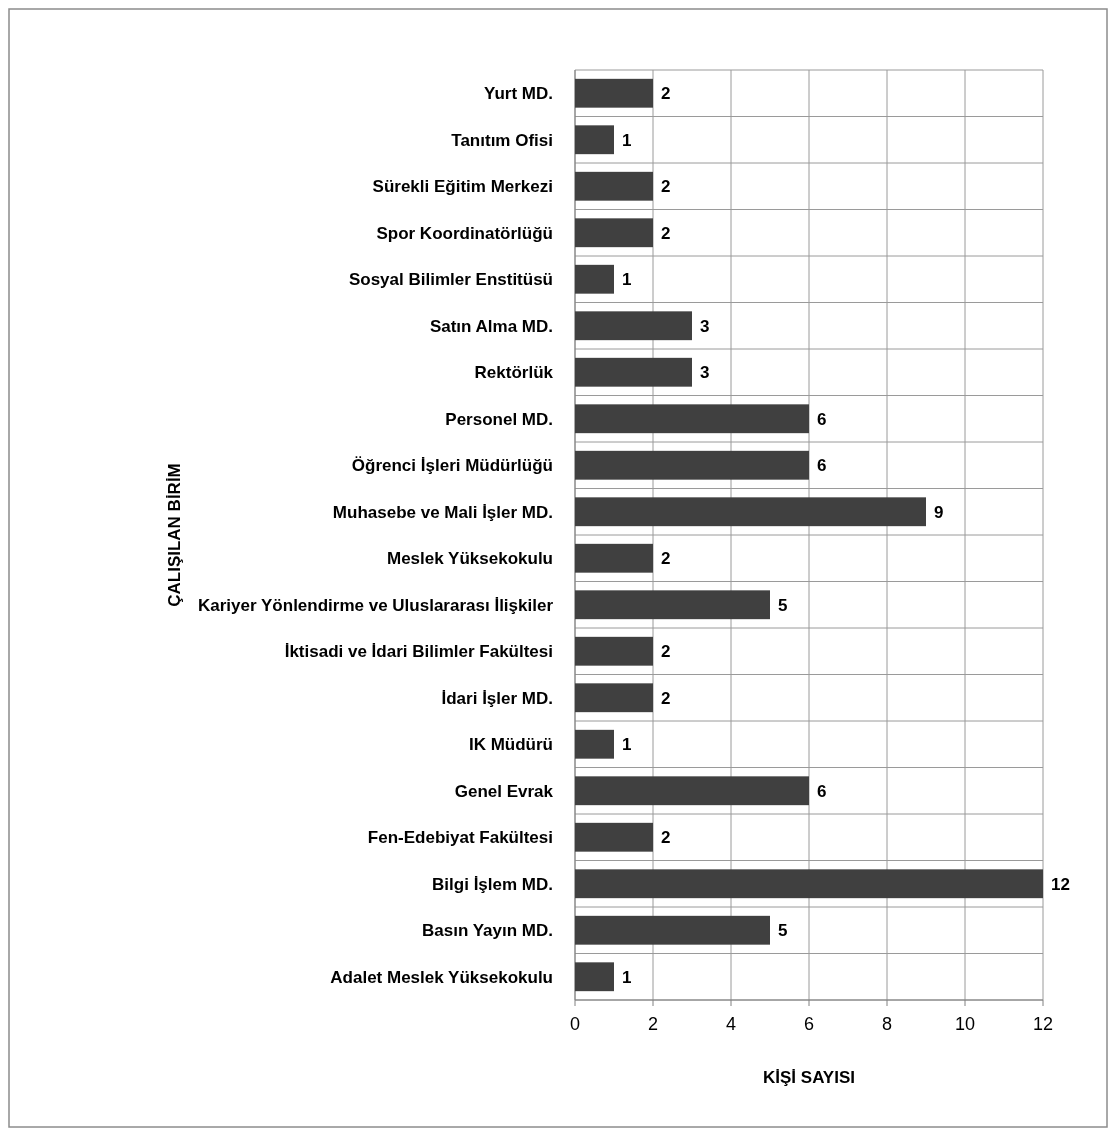 This screenshot has height=1135, width=1108. I want to click on y-tick-label: Basın Yayın MD., so click(487, 931).